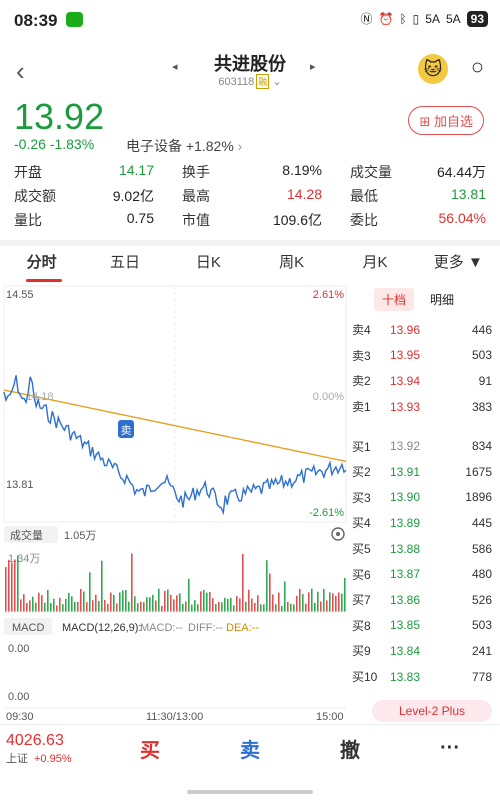  What do you see at coordinates (425, 549) in the screenshot?
I see `buy-order-row: 买5 13.88 586` at bounding box center [425, 549].